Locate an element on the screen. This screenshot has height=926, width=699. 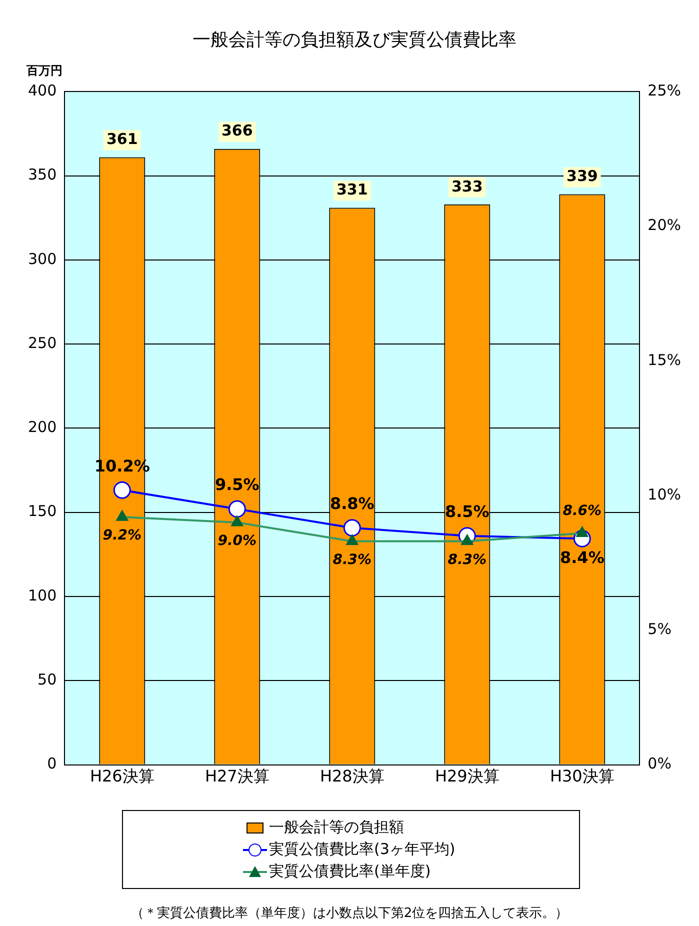
y-tick-label: 350 is located at coordinates (42, 175).